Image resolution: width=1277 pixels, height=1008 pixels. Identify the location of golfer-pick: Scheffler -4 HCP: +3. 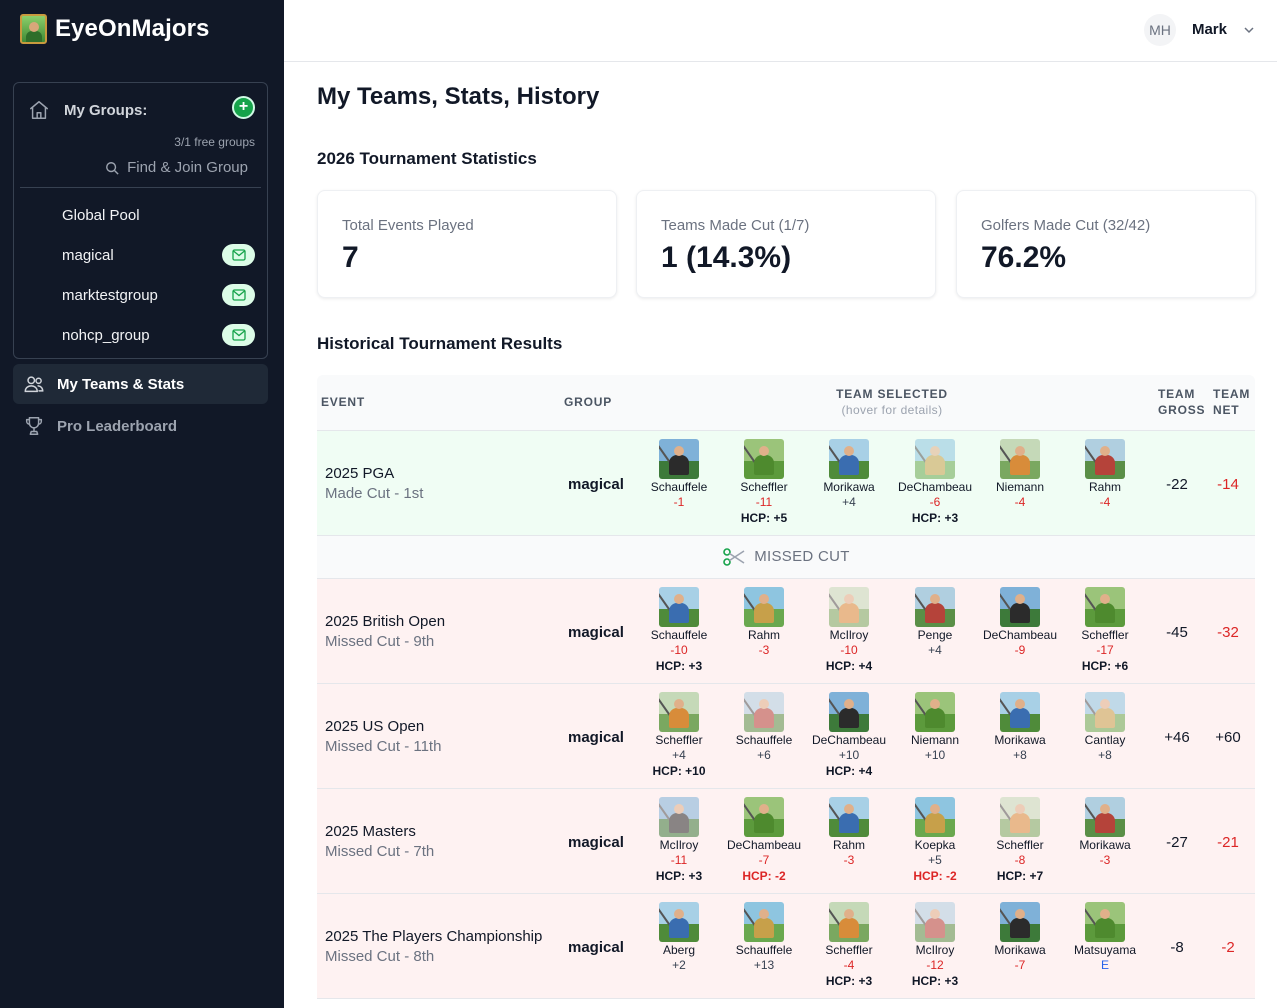
(849, 946).